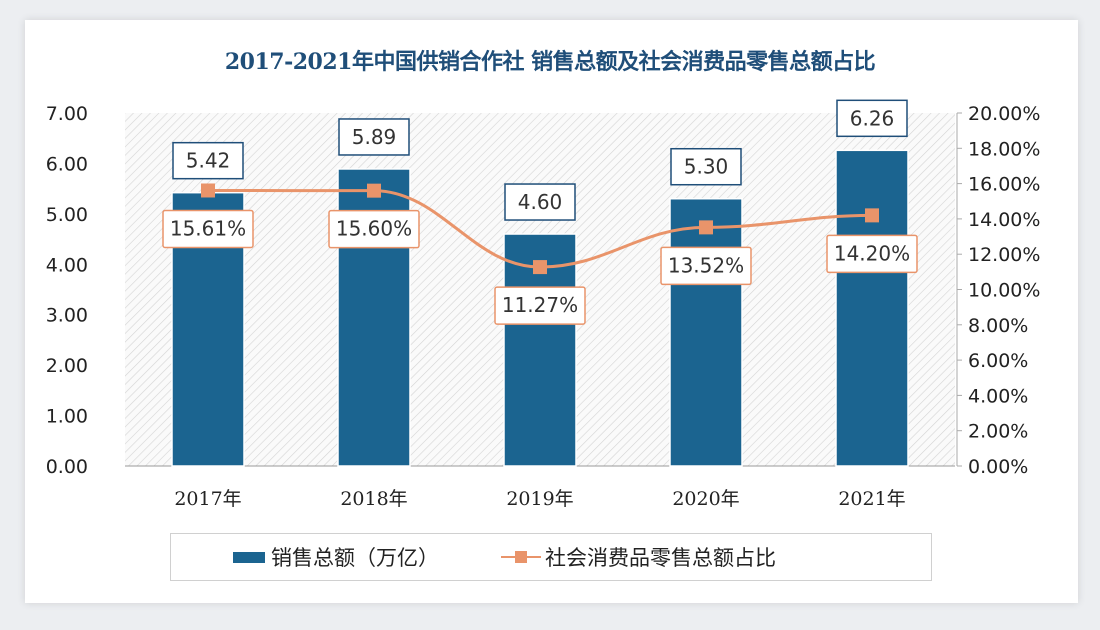  What do you see at coordinates (1004, 255) in the screenshot?
I see `y-right-tick-label: 12.00%` at bounding box center [1004, 255].